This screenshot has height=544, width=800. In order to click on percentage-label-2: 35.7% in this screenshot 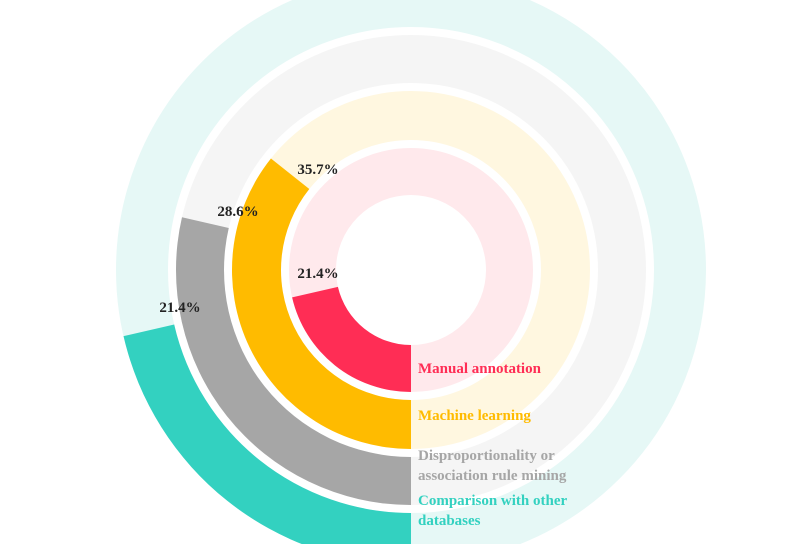, I will do `click(317, 170)`.